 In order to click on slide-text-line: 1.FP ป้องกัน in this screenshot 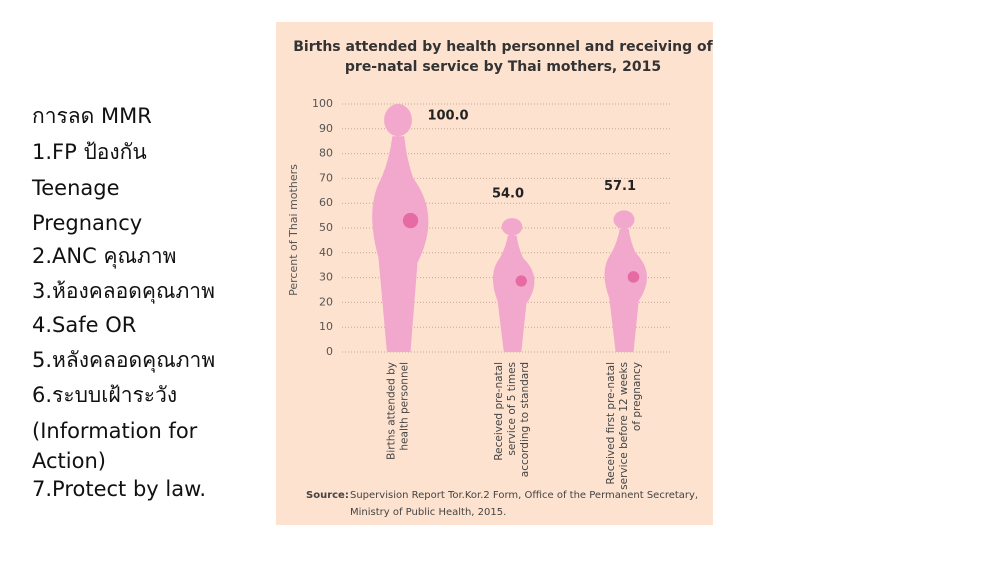, I will do `click(89, 152)`.